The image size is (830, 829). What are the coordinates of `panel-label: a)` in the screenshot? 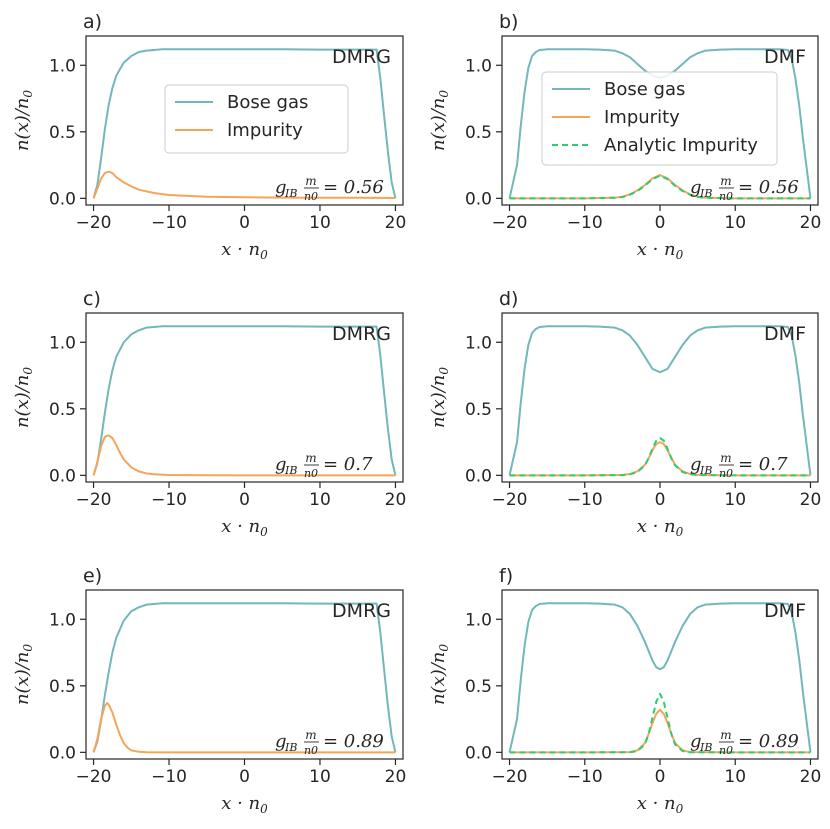 It's located at (92, 22).